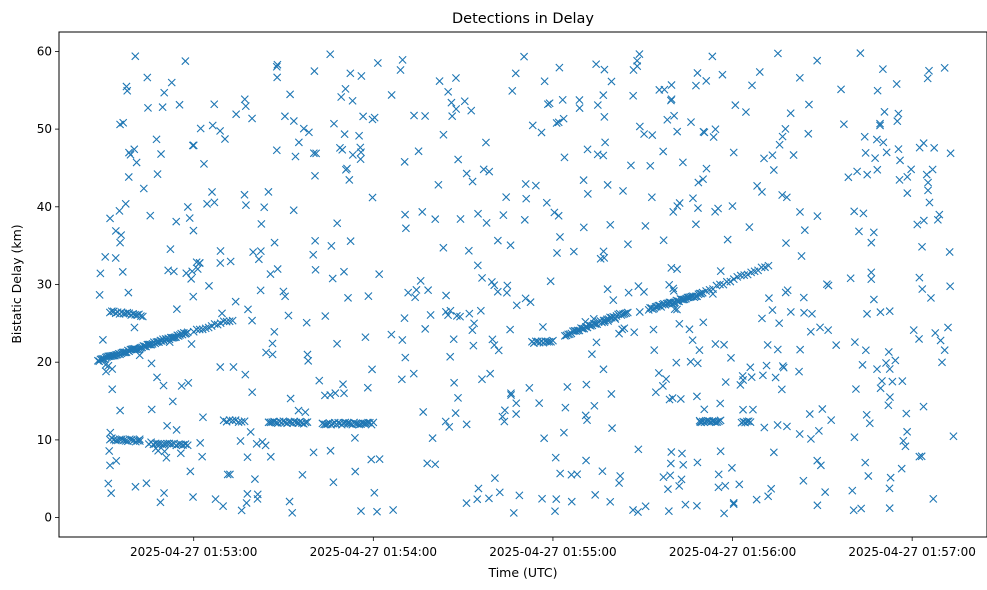  I want to click on x-tick-label: 2025-04-27 01:54:00, so click(373, 552).